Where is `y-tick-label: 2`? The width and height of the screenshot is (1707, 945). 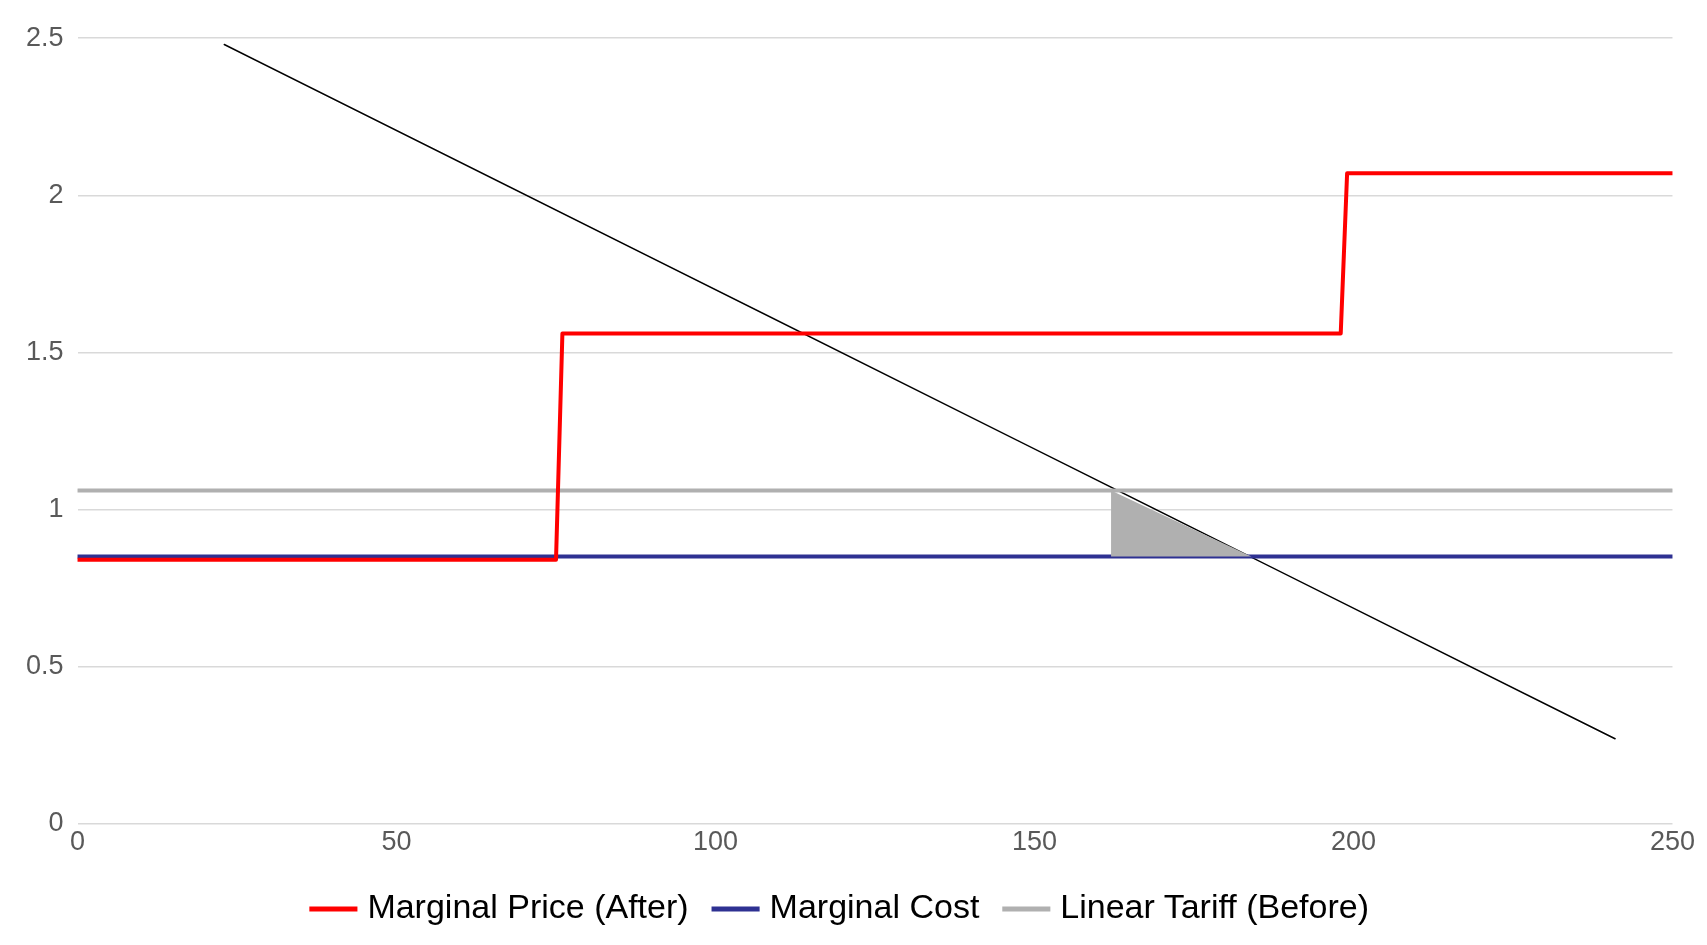
y-tick-label: 2 is located at coordinates (56, 193).